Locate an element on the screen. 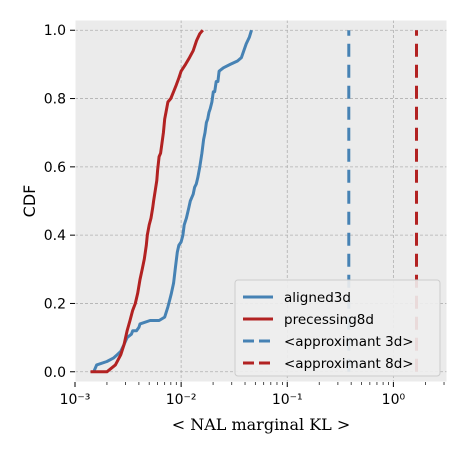 The width and height of the screenshot is (467, 467). x-axis: 10⁻³ 10⁻² 10⁻¹ 10⁰ is located at coordinates (252, 395).